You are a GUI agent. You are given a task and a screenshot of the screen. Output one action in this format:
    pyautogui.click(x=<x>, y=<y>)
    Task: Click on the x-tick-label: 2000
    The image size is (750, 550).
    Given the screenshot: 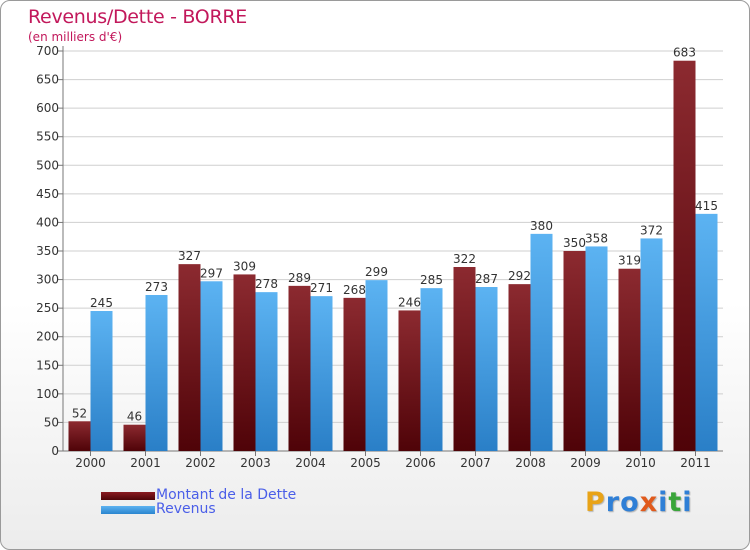 What is the action you would take?
    pyautogui.click(x=90, y=463)
    